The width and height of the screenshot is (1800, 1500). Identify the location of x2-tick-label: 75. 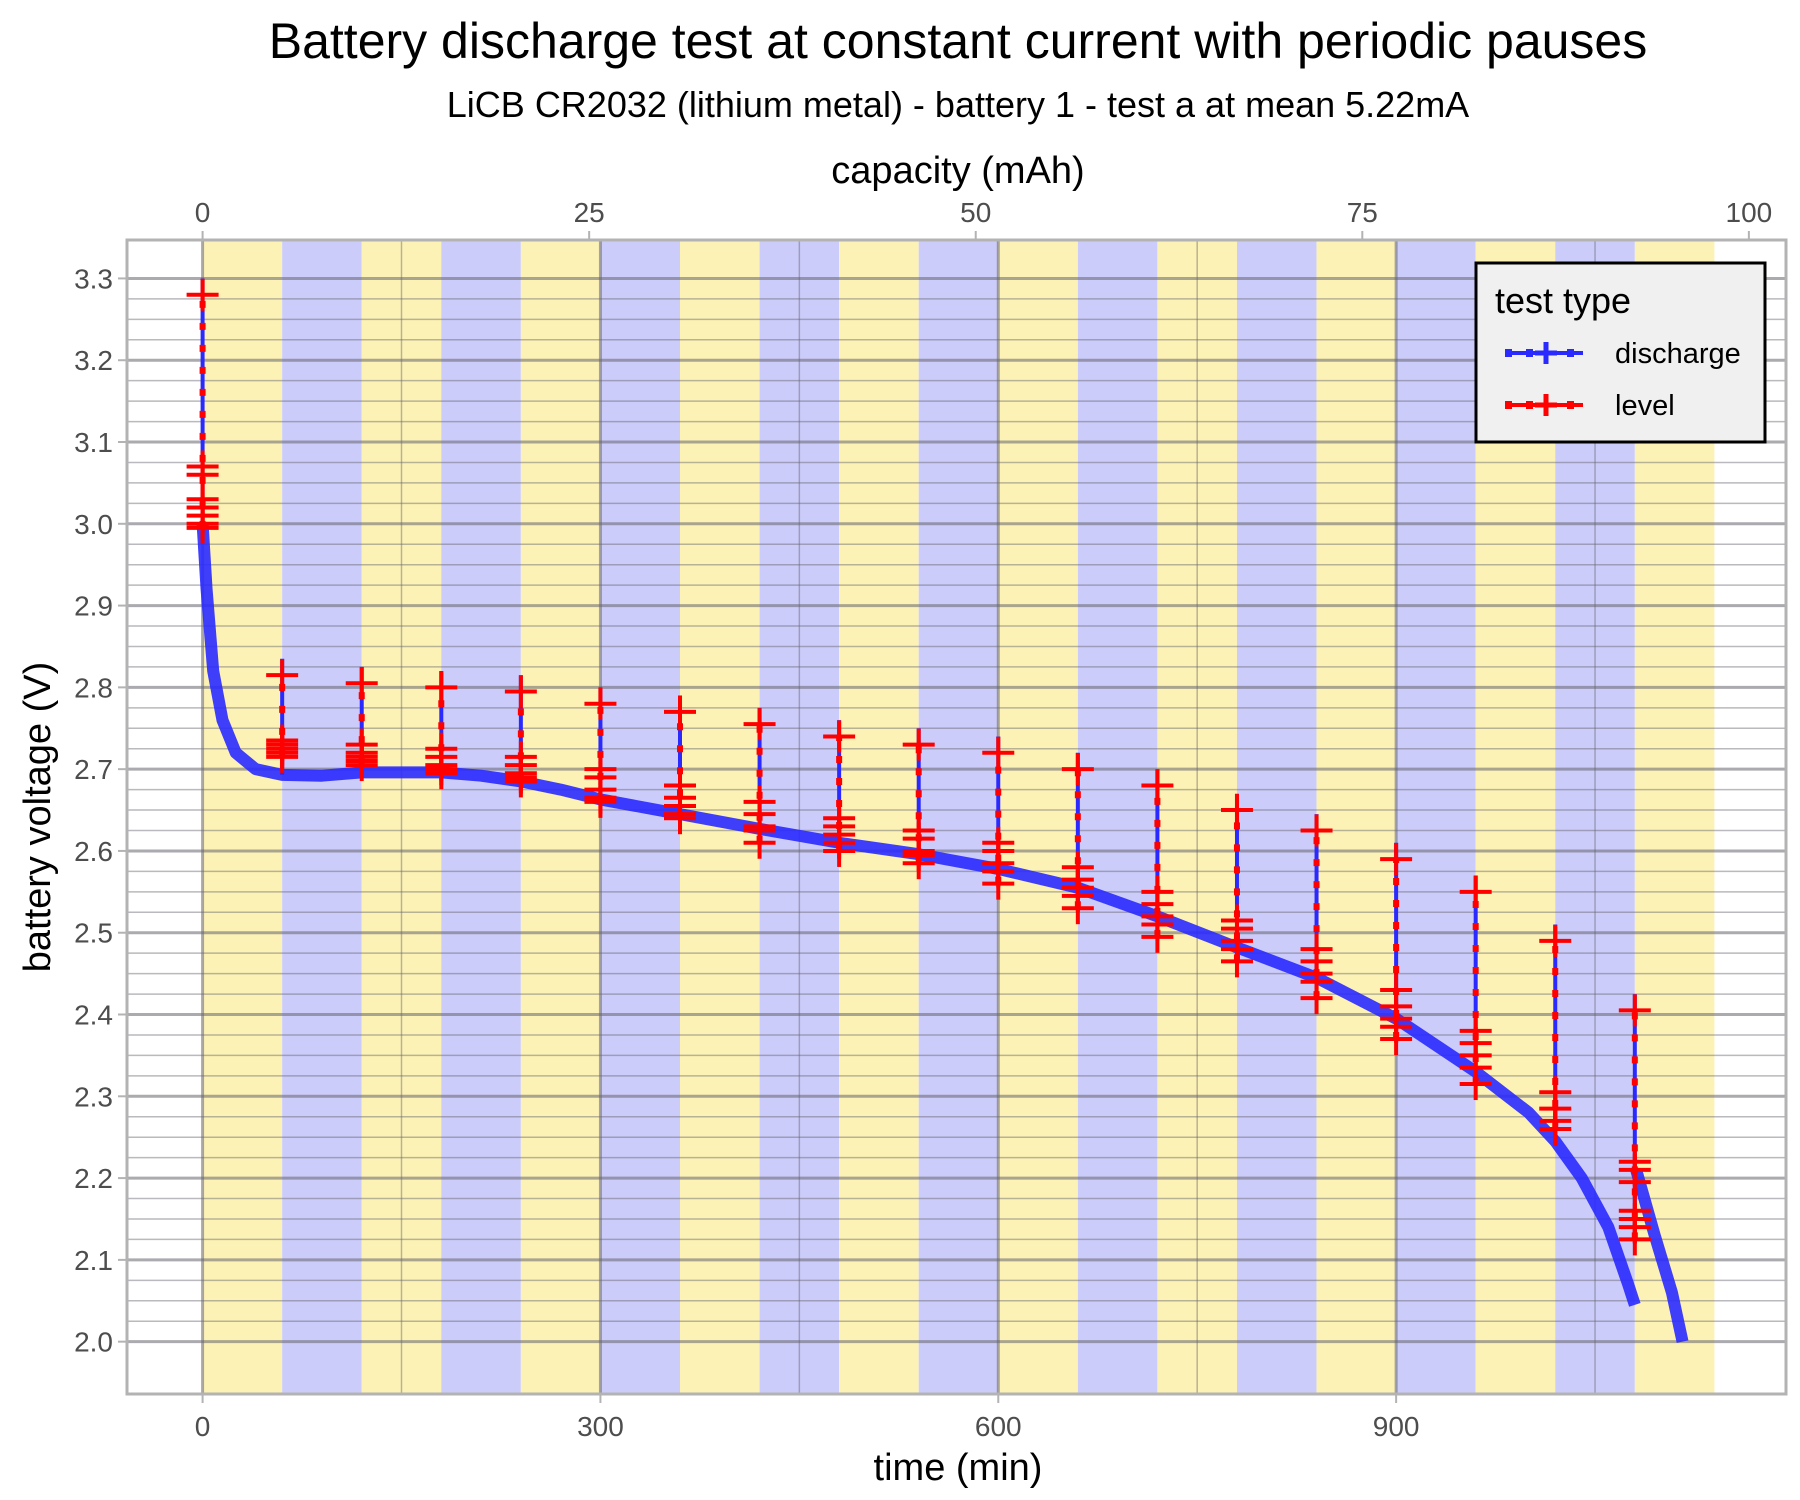
(1362, 212).